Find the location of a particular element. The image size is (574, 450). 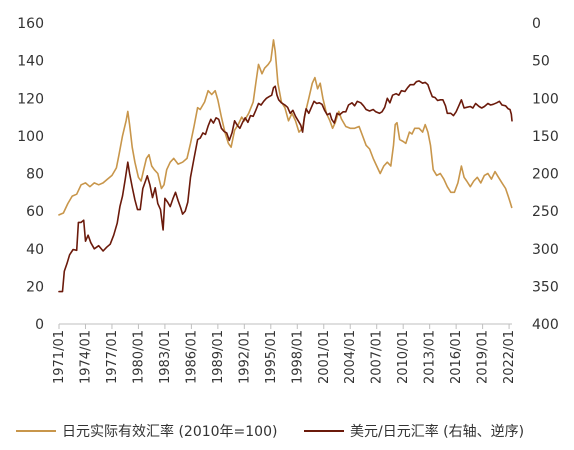

left-y-tick-label: 160 is located at coordinates (30, 24).